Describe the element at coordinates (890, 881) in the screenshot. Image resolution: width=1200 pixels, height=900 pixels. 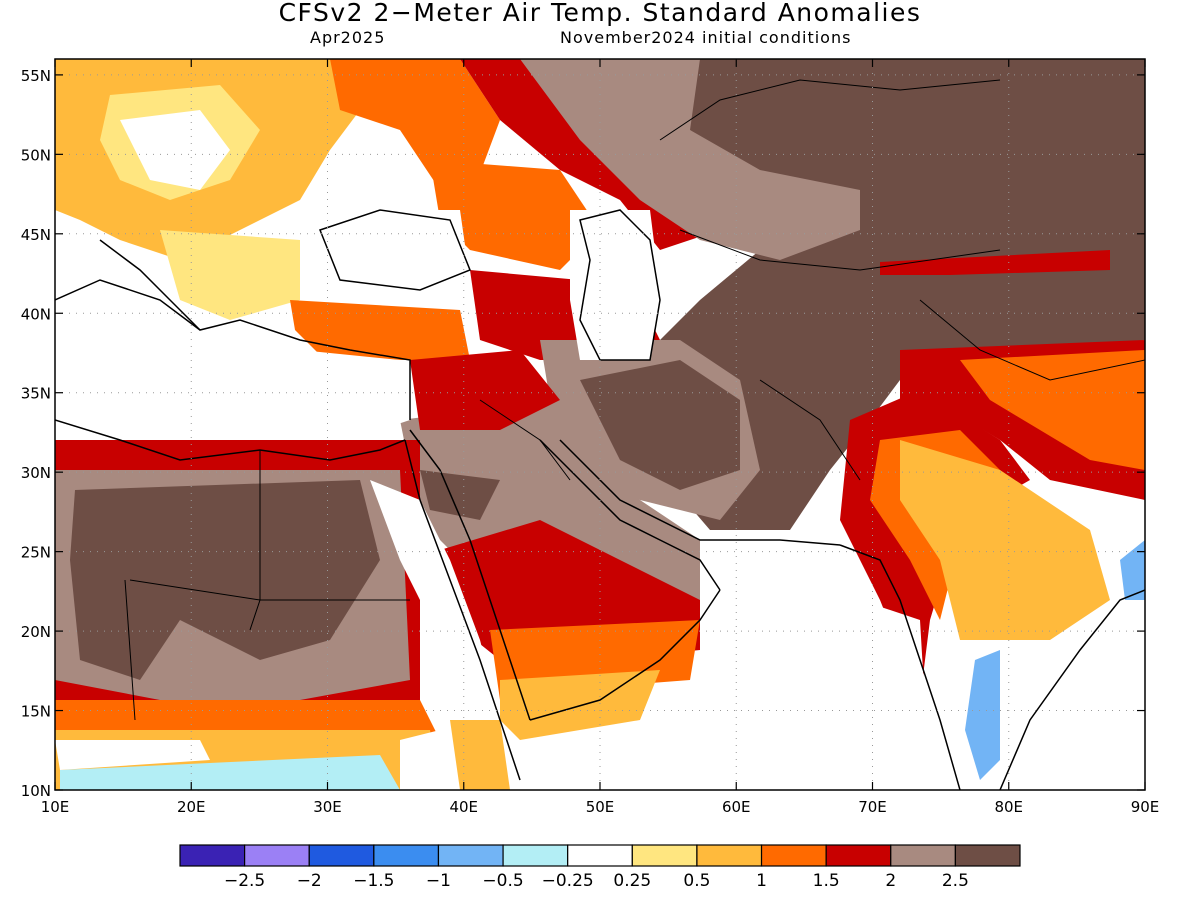
I see `colorbar-label: 2` at that location.